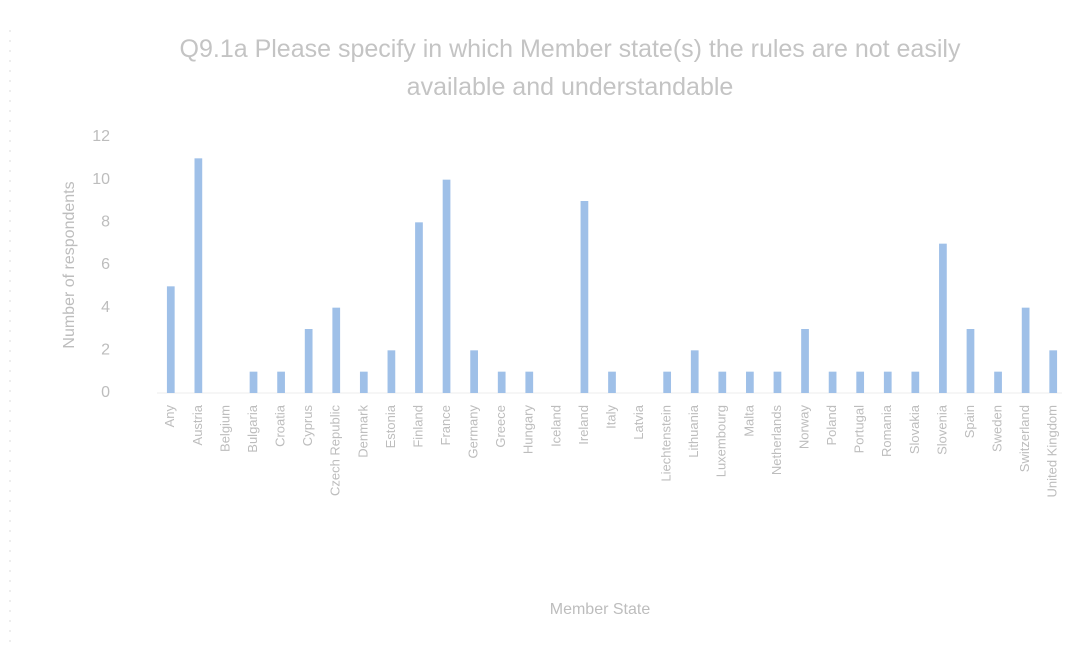  Describe the element at coordinates (105, 264) in the screenshot. I see `y-tick-label: 6` at that location.